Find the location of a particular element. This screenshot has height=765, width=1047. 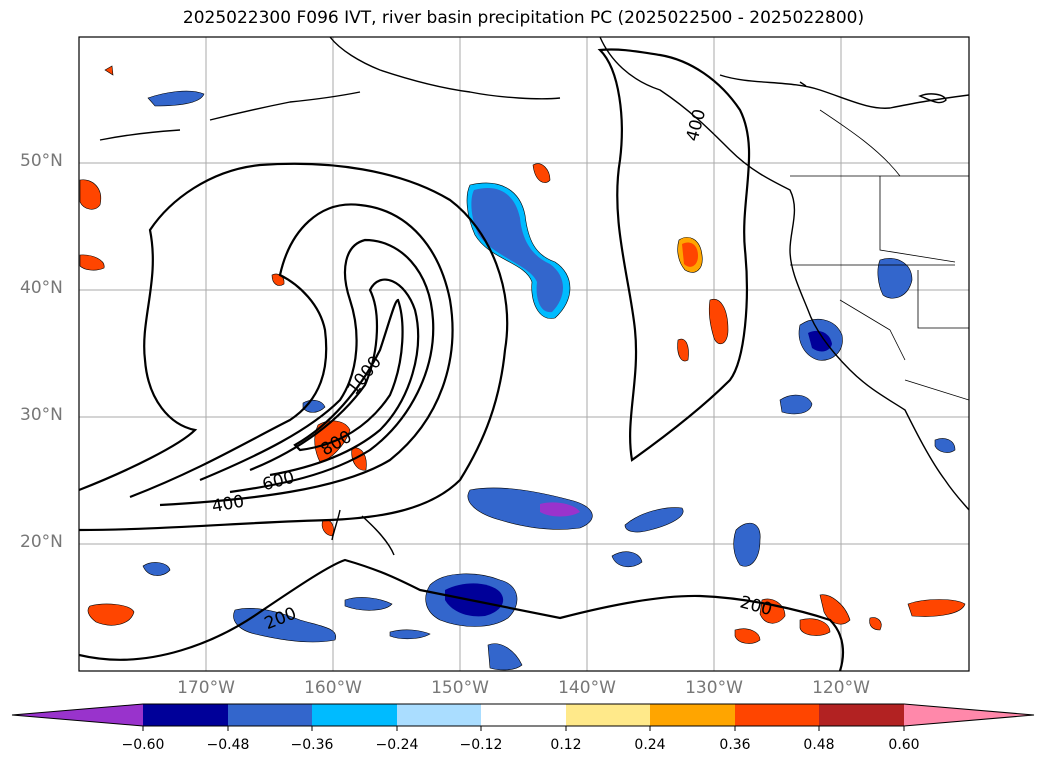

lon-label-170w: 170°W is located at coordinates (206, 688).